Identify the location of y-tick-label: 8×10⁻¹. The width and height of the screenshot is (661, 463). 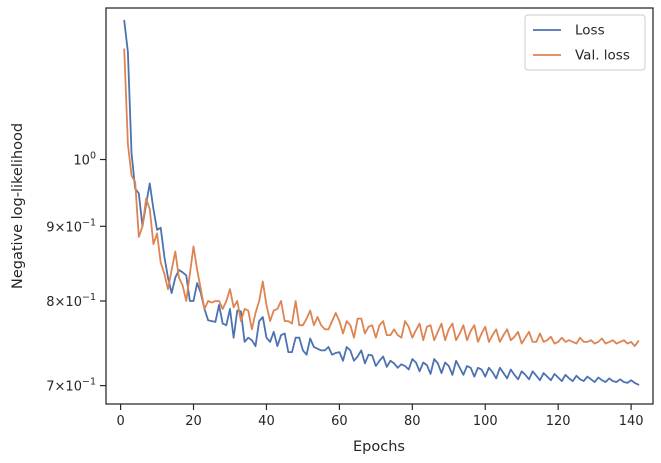
(71, 301).